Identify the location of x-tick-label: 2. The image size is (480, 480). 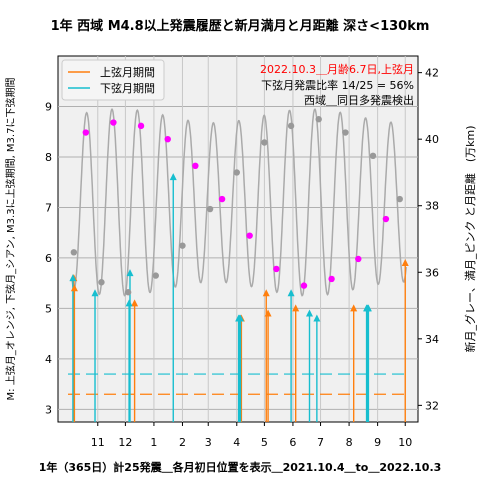
(182, 442).